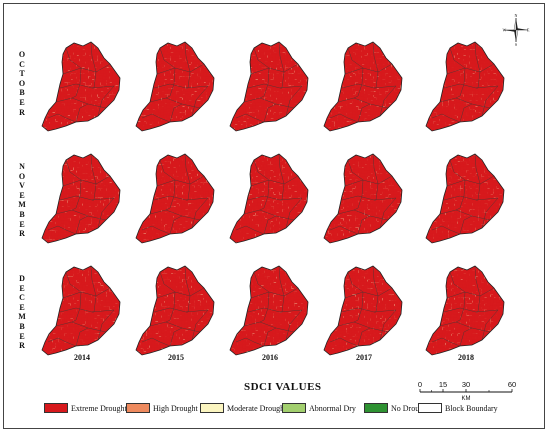 The image size is (550, 433). I want to click on legend-label: No Drought, so click(410, 408).